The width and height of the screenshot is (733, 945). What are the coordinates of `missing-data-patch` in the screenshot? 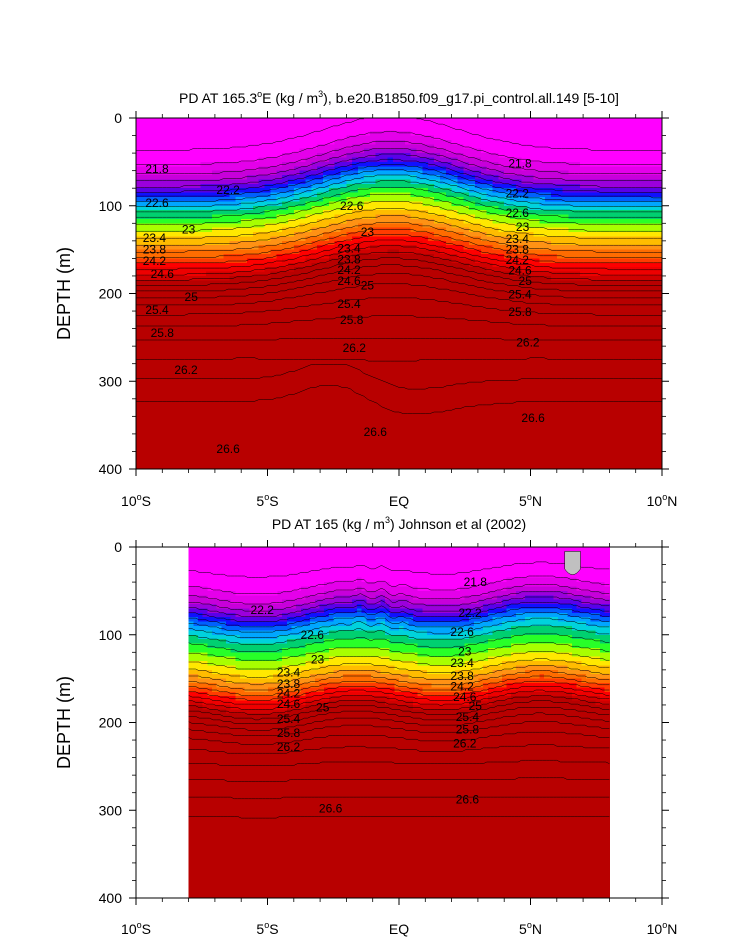 It's located at (572, 563).